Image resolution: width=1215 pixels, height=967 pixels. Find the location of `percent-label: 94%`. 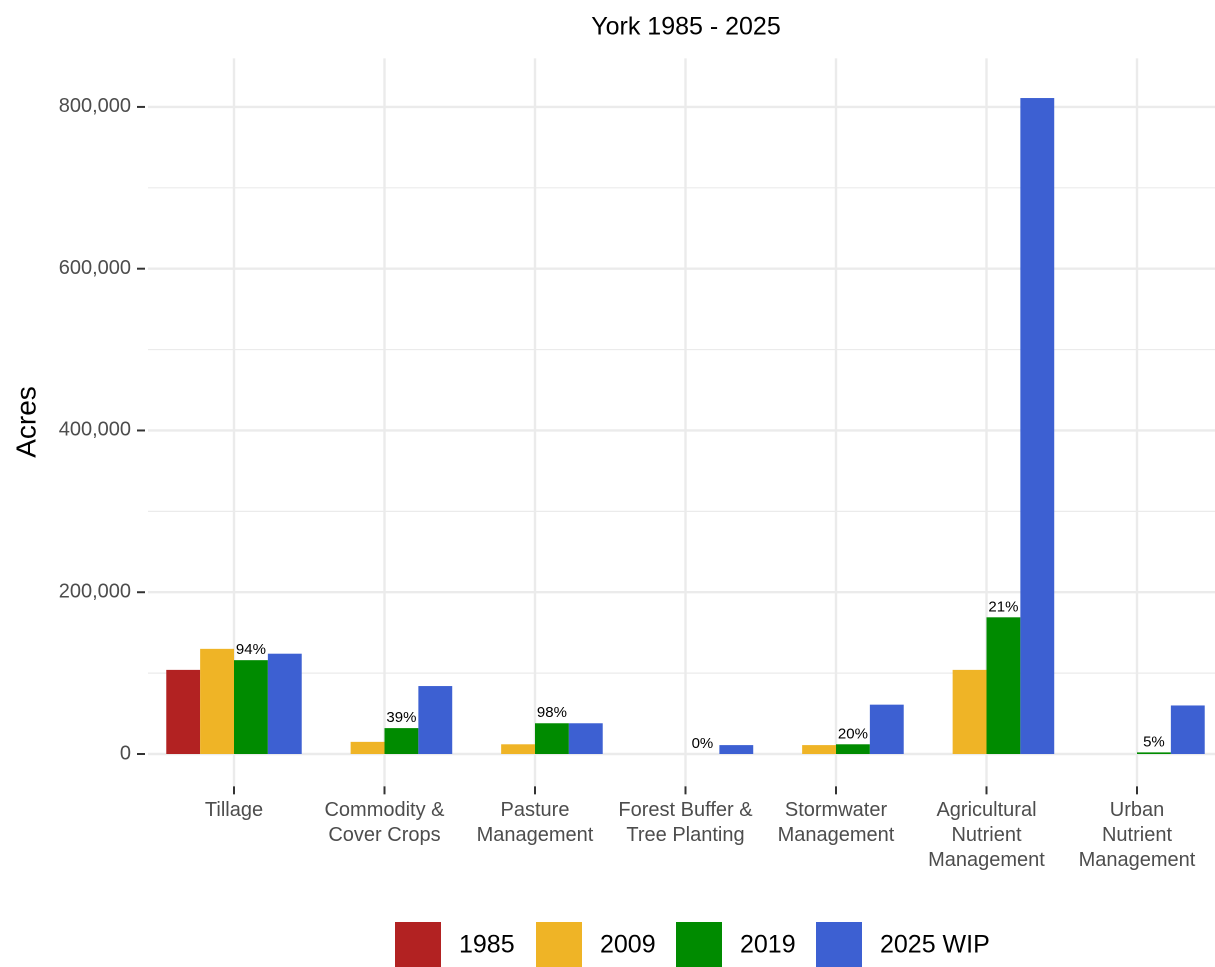

percent-label: 94% is located at coordinates (251, 649).